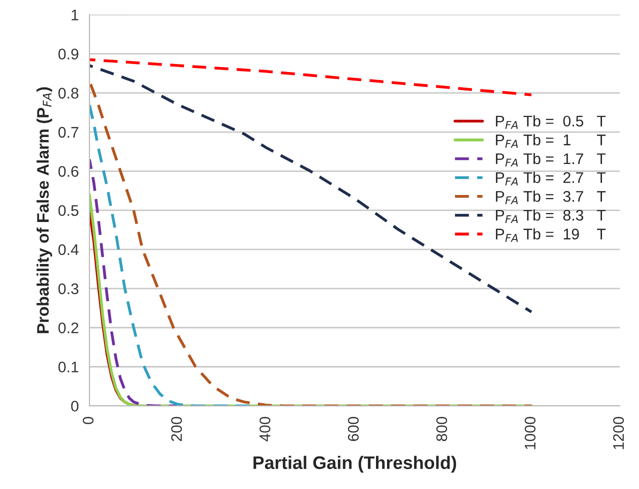 Image resolution: width=639 pixels, height=489 pixels. What do you see at coordinates (68, 367) in the screenshot?
I see `y-tick-label: 0.1` at bounding box center [68, 367].